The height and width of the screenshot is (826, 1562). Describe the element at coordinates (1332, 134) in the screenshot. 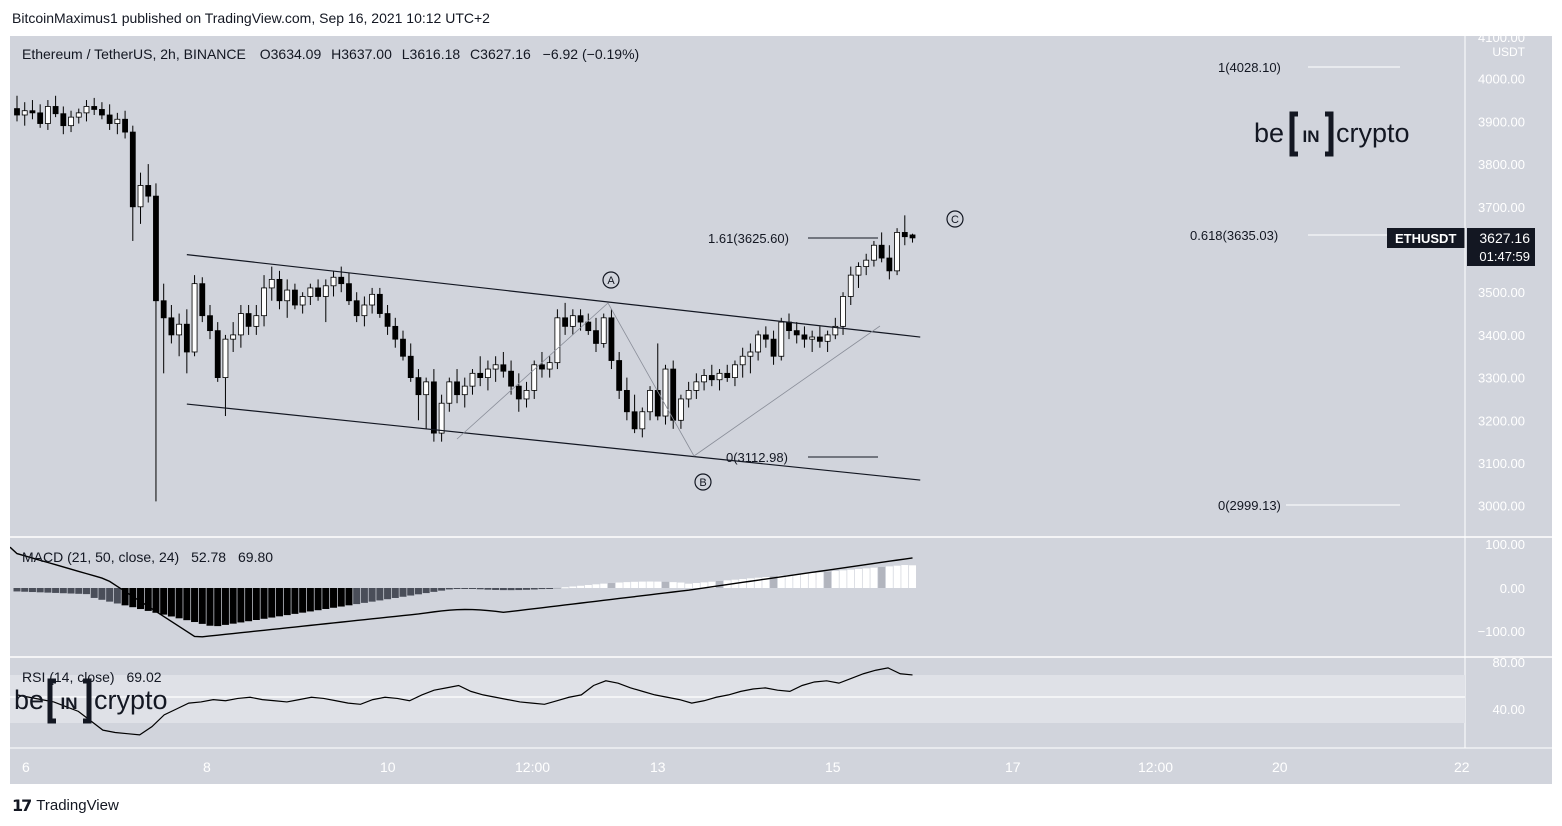

I see `beincrypto-logo: be IN crypto` at that location.